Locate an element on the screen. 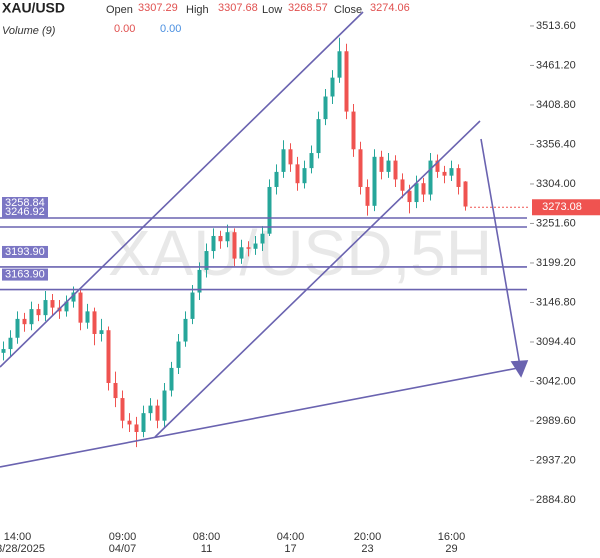 This screenshot has height=558, width=600. y-tick-label: 3251.60 is located at coordinates (556, 223).